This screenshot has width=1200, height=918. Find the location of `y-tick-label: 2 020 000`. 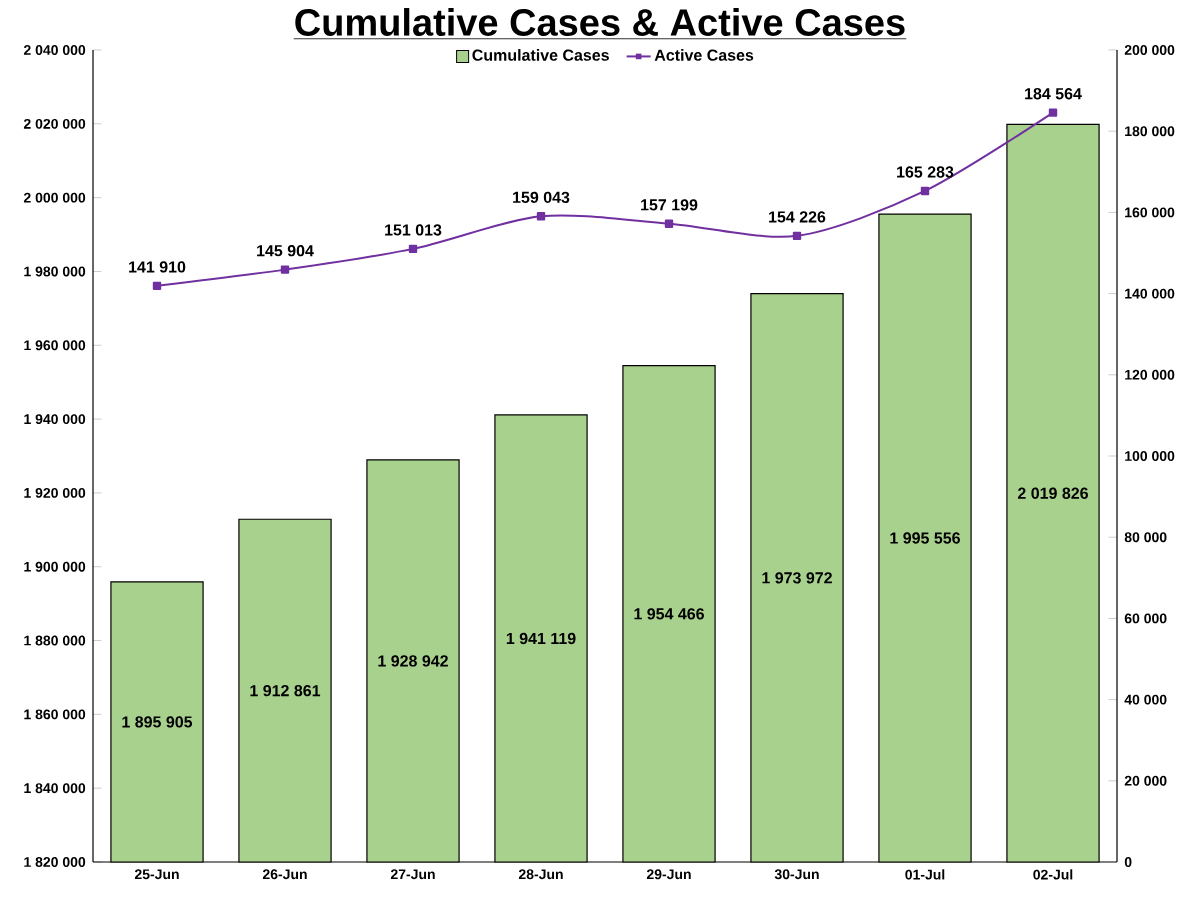

y-tick-label: 2 020 000 is located at coordinates (54, 123).